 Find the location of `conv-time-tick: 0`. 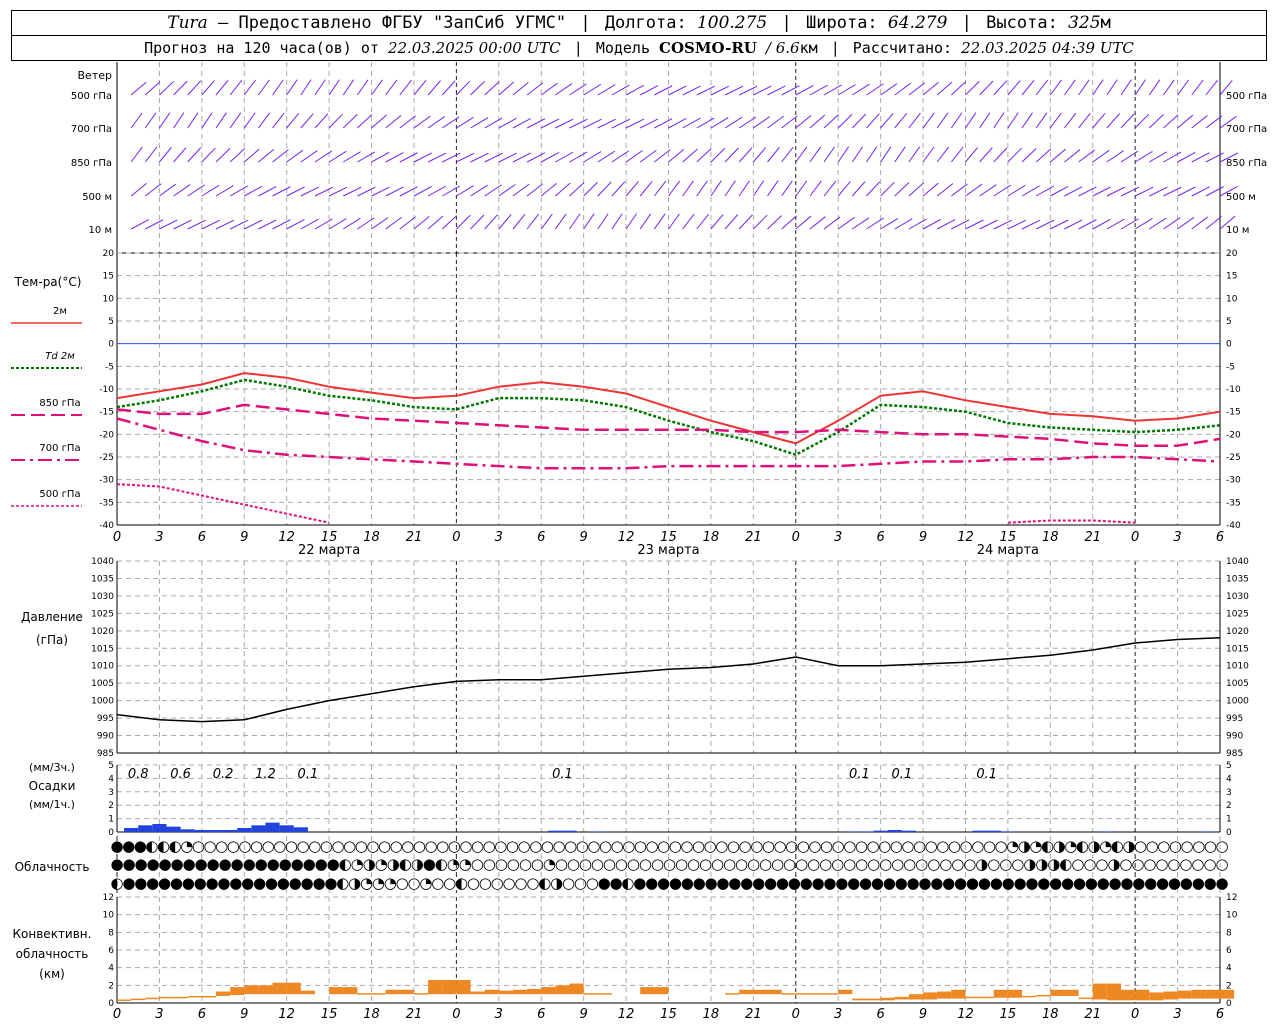

conv-time-tick: 0 is located at coordinates (1135, 1014).